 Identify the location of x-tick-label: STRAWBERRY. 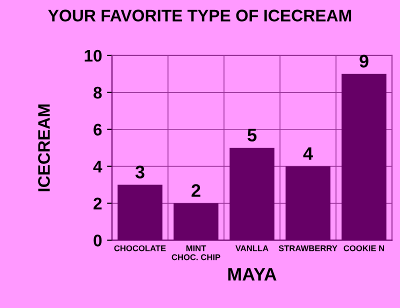
(308, 248).